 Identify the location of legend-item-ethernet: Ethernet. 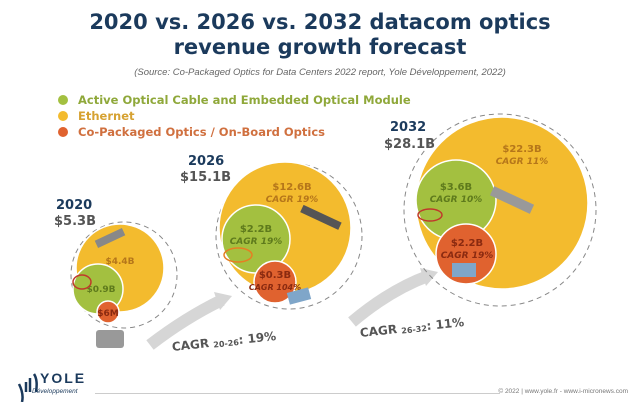
(234, 116).